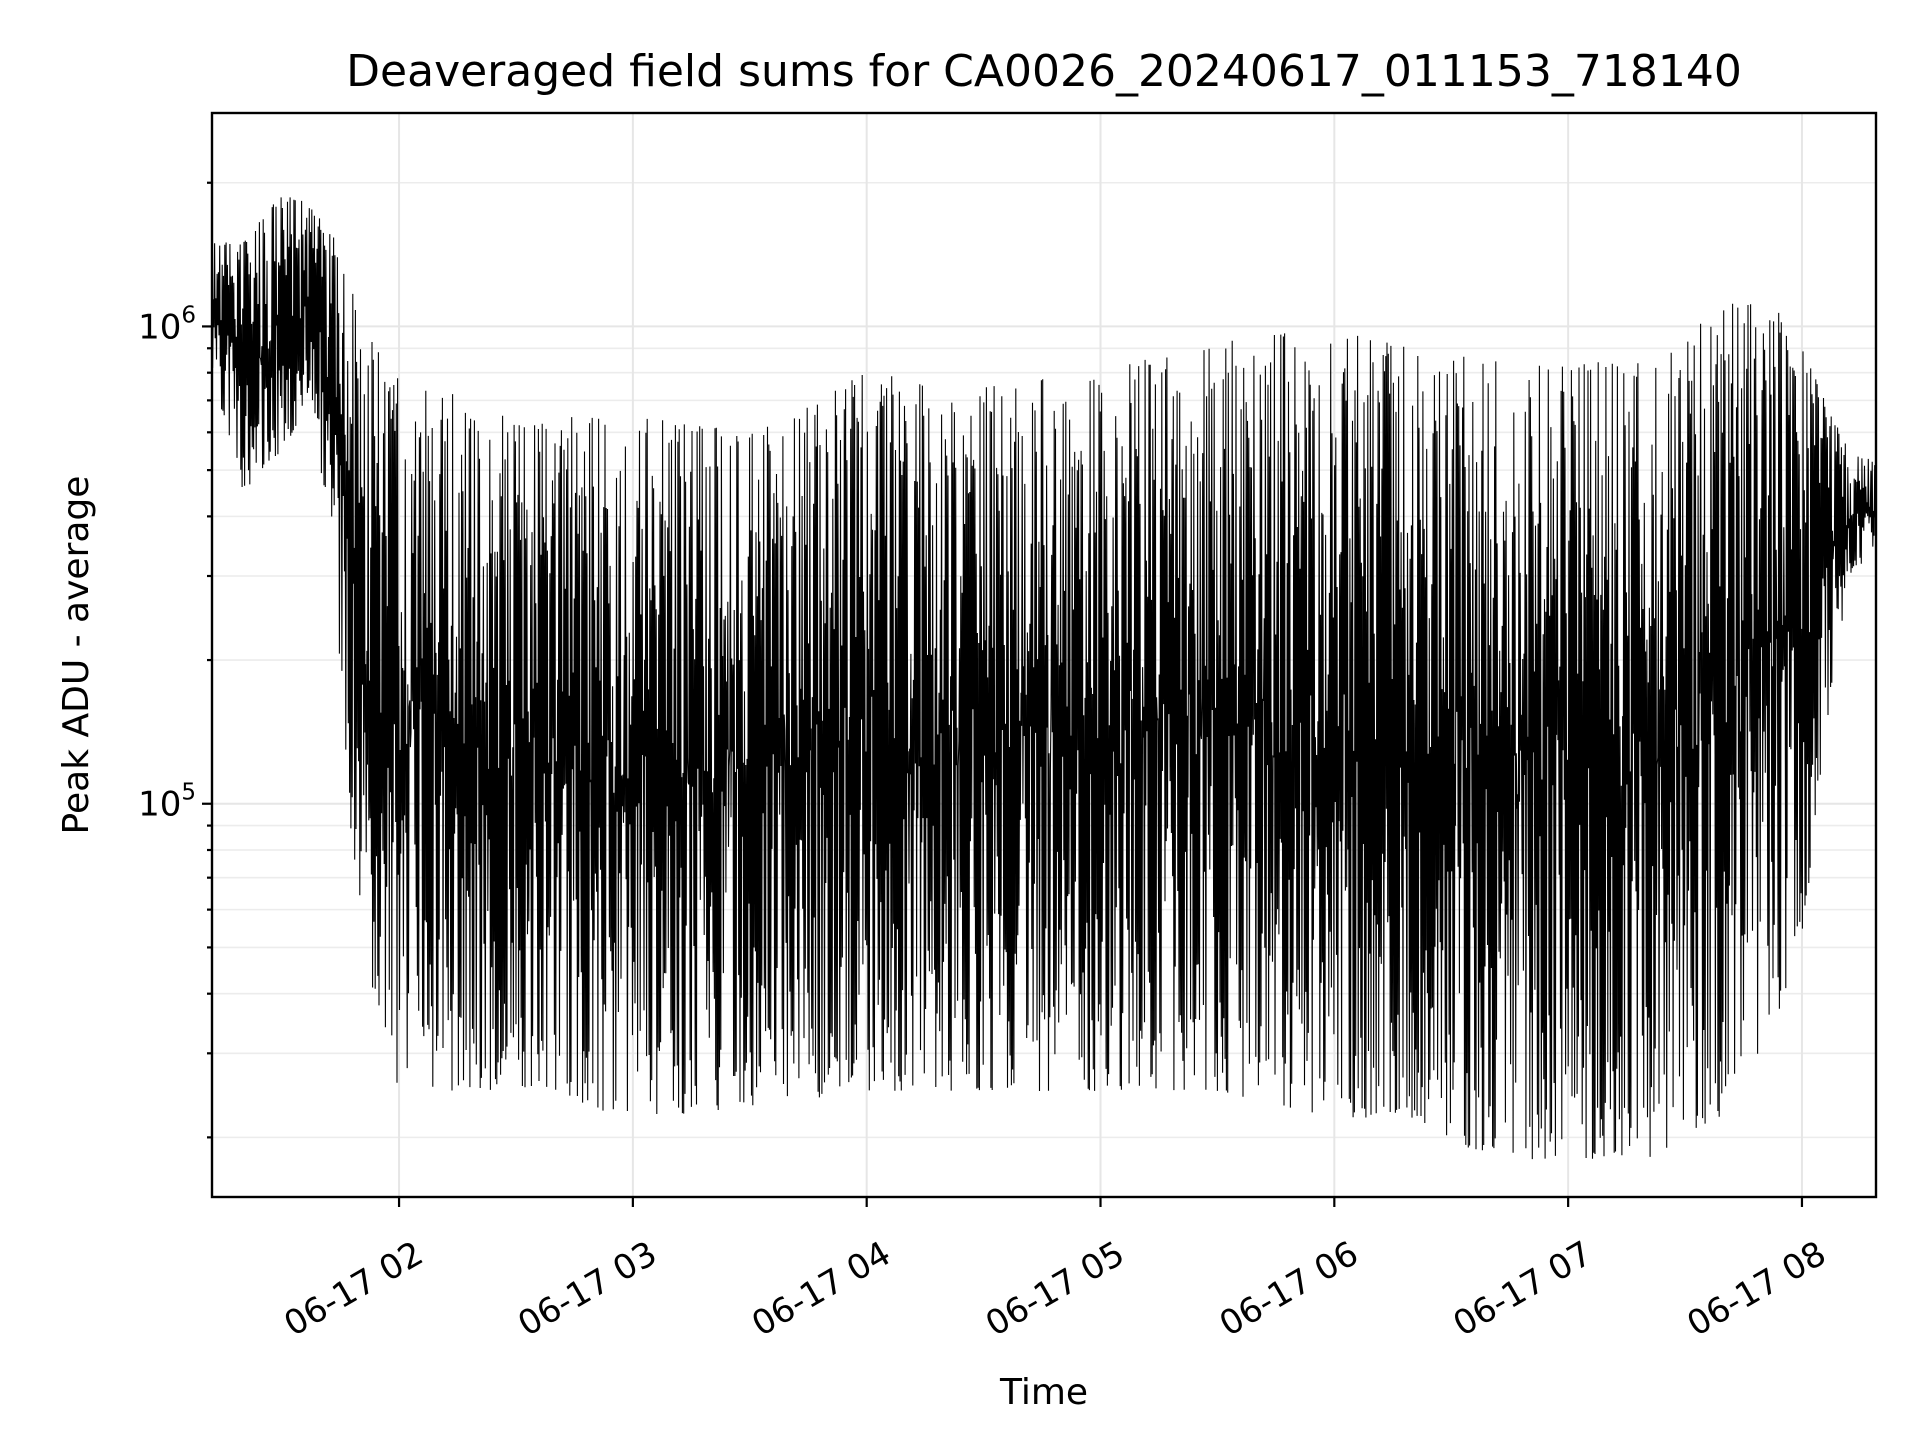  I want to click on x-tick-label: 06-17 04, so click(821, 1289).